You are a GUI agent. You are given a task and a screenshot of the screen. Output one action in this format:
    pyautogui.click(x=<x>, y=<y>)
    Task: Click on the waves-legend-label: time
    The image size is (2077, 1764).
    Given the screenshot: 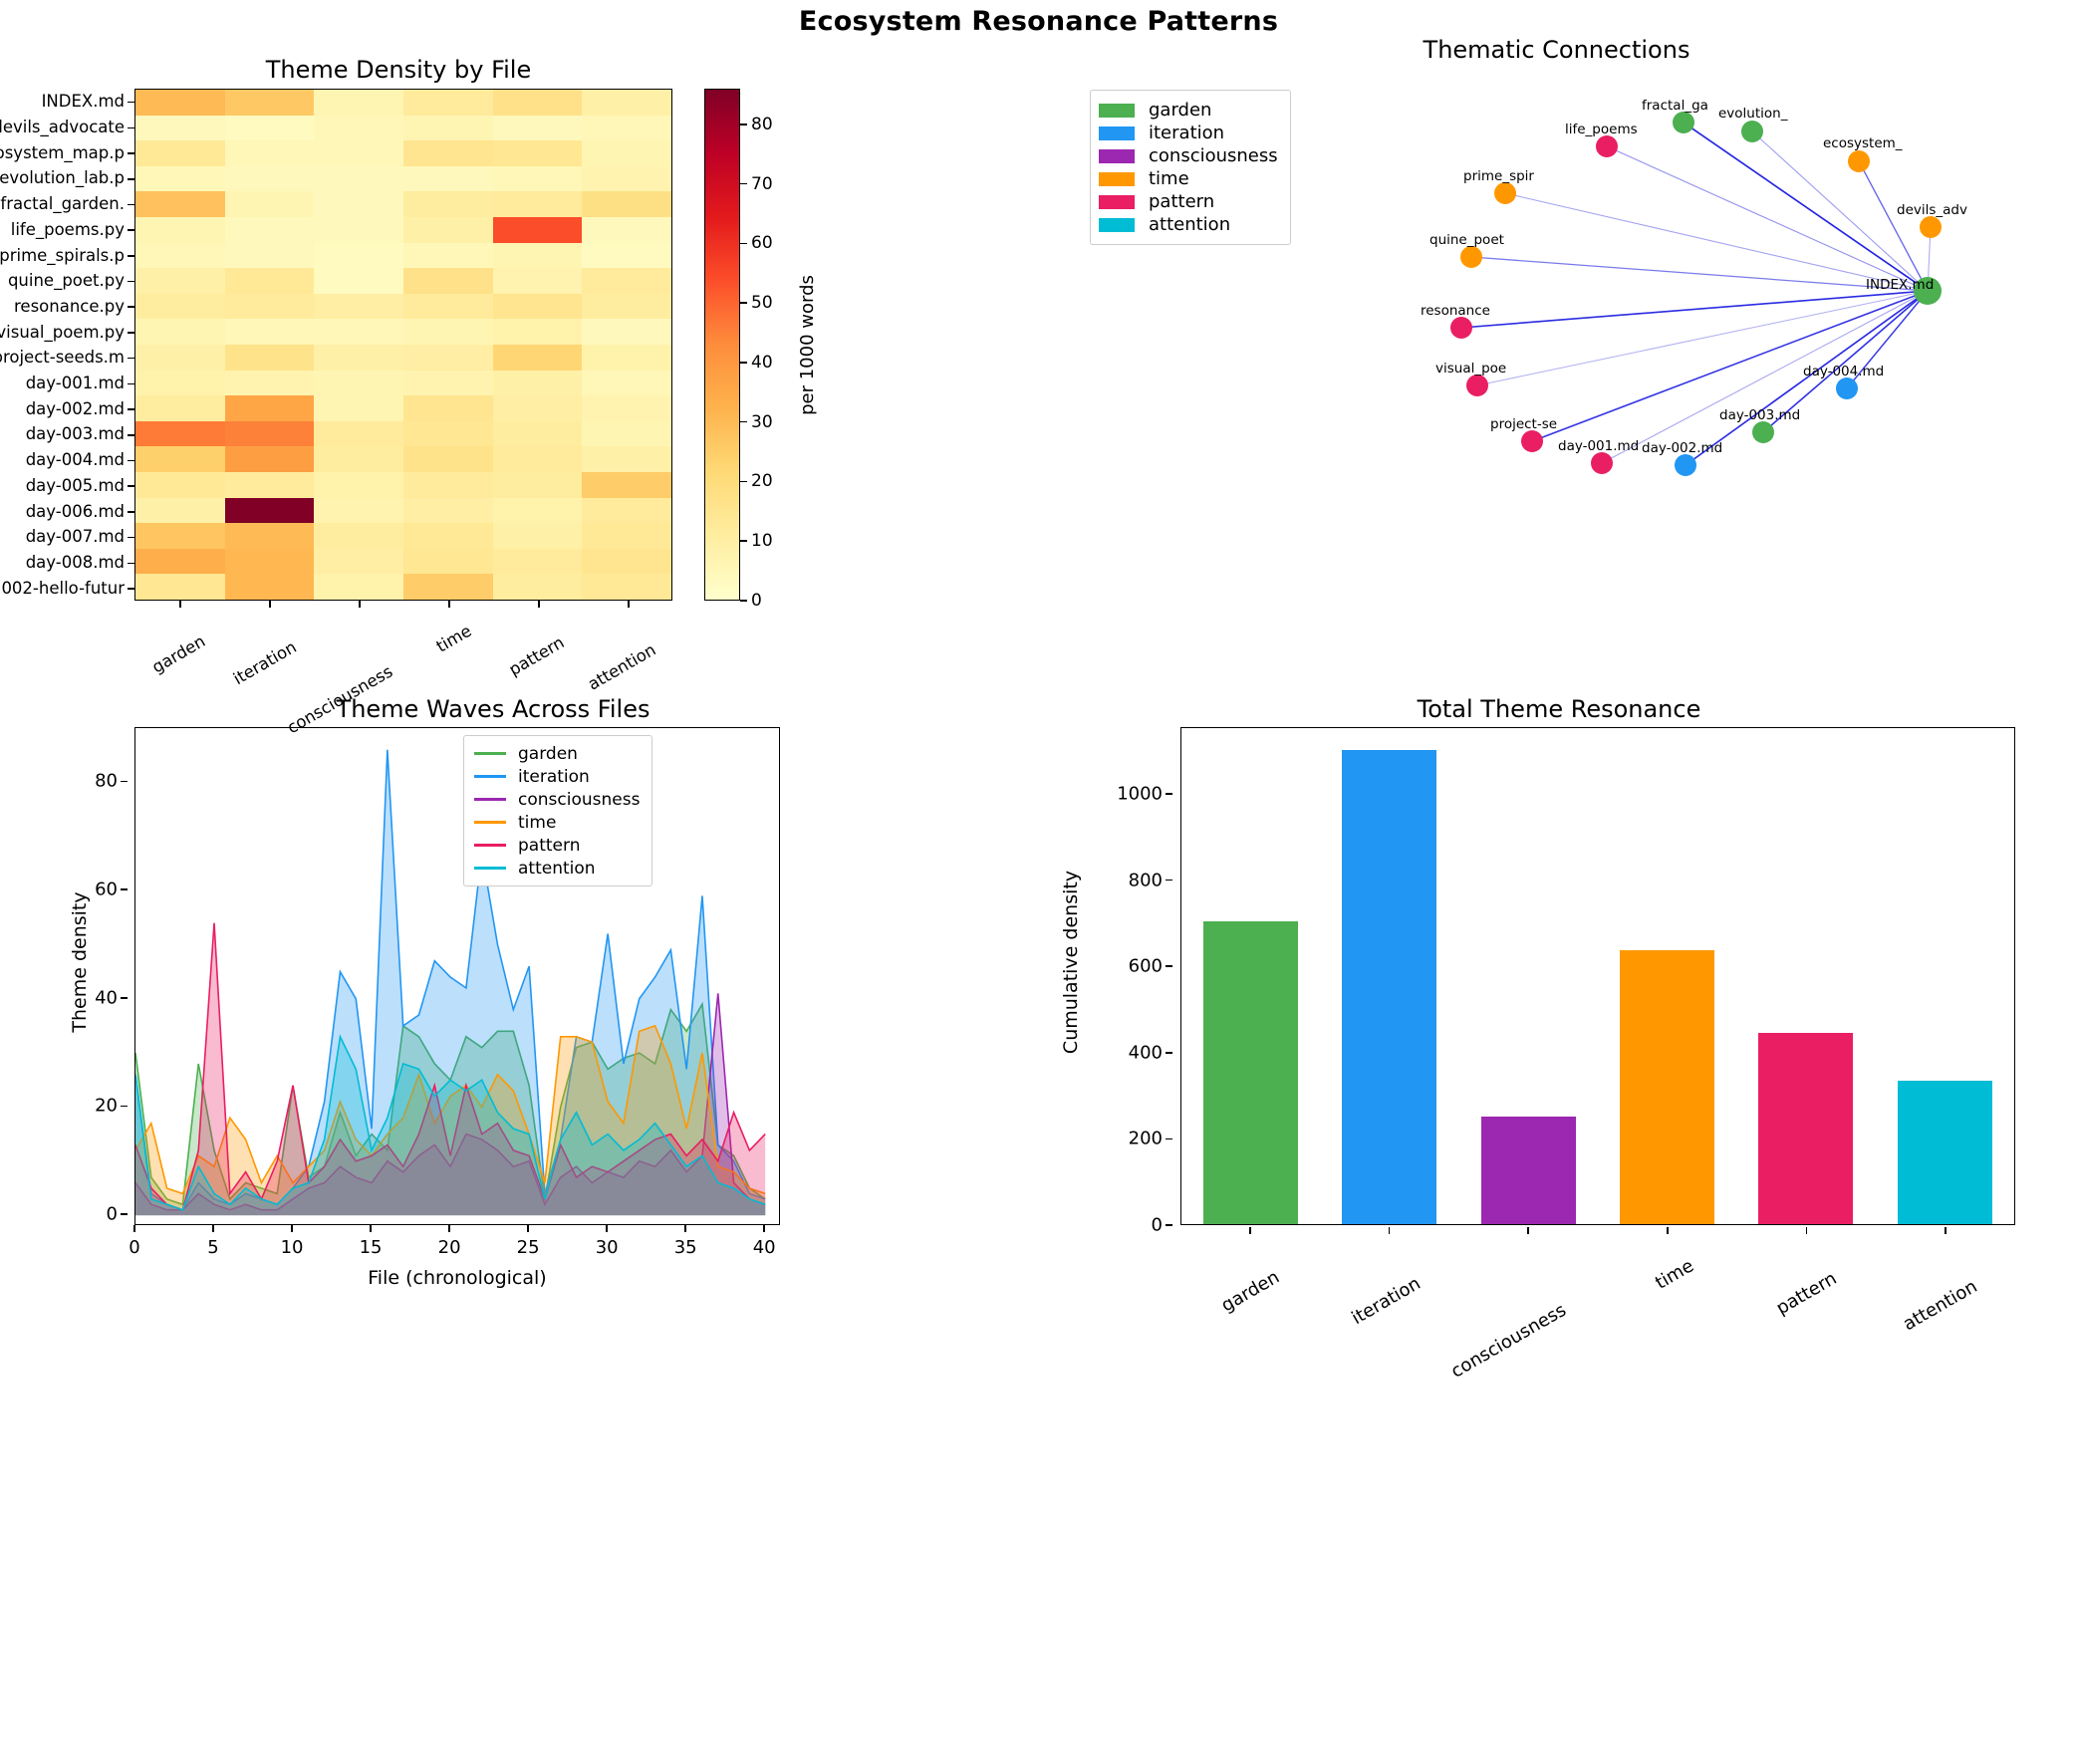 What is the action you would take?
    pyautogui.click(x=537, y=822)
    